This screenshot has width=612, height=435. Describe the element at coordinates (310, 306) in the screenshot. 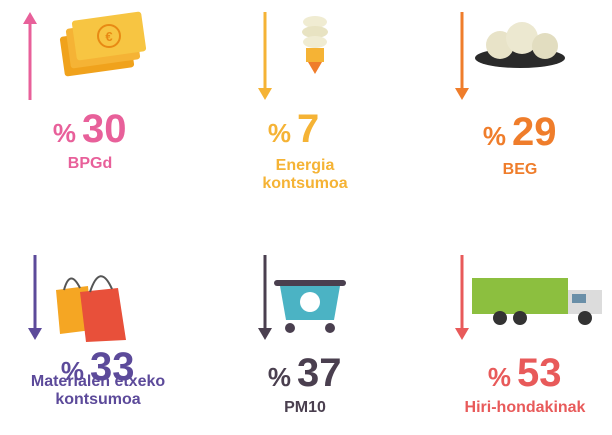

I see `bin-icon` at that location.